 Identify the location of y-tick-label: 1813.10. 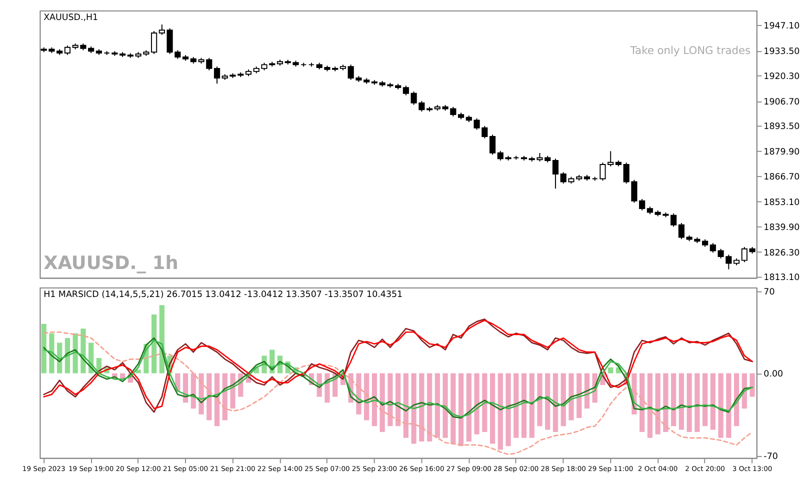
(782, 278).